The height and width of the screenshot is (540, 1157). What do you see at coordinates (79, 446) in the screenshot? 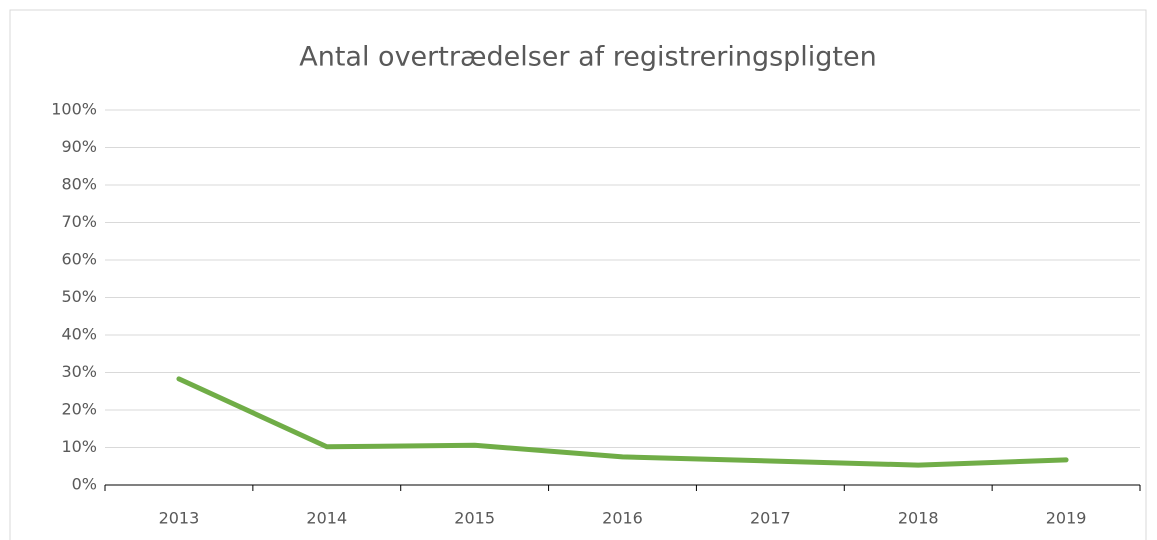
I see `y-tick-label: 10%` at bounding box center [79, 446].